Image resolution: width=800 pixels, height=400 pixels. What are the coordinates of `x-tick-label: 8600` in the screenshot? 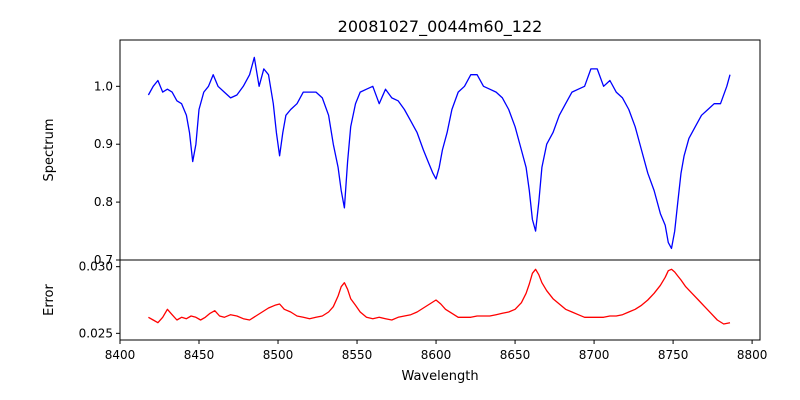 It's located at (436, 355).